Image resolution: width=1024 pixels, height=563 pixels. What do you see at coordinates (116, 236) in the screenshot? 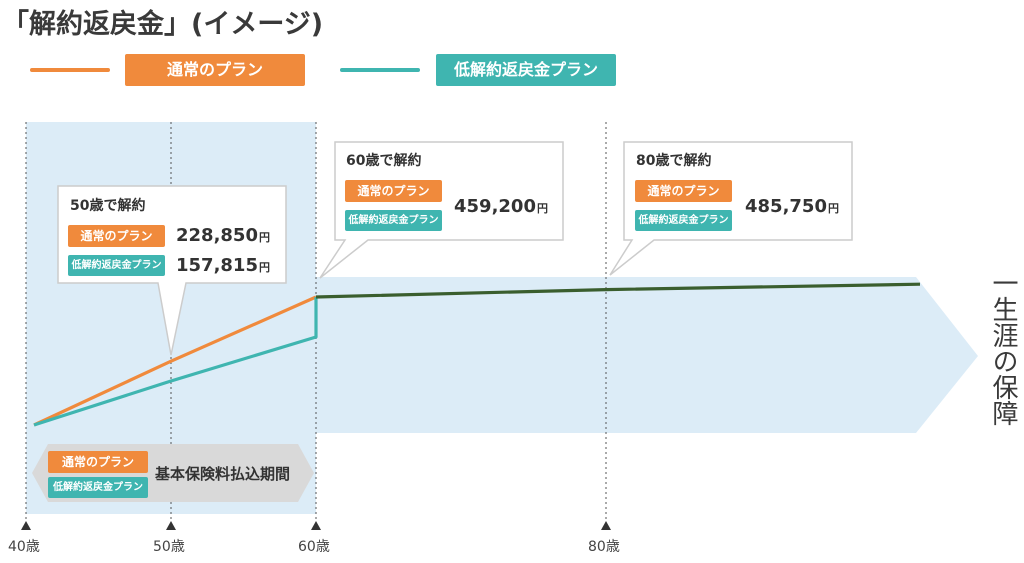
I see `callout-50-normal-tag: 通常のプラン` at bounding box center [116, 236].